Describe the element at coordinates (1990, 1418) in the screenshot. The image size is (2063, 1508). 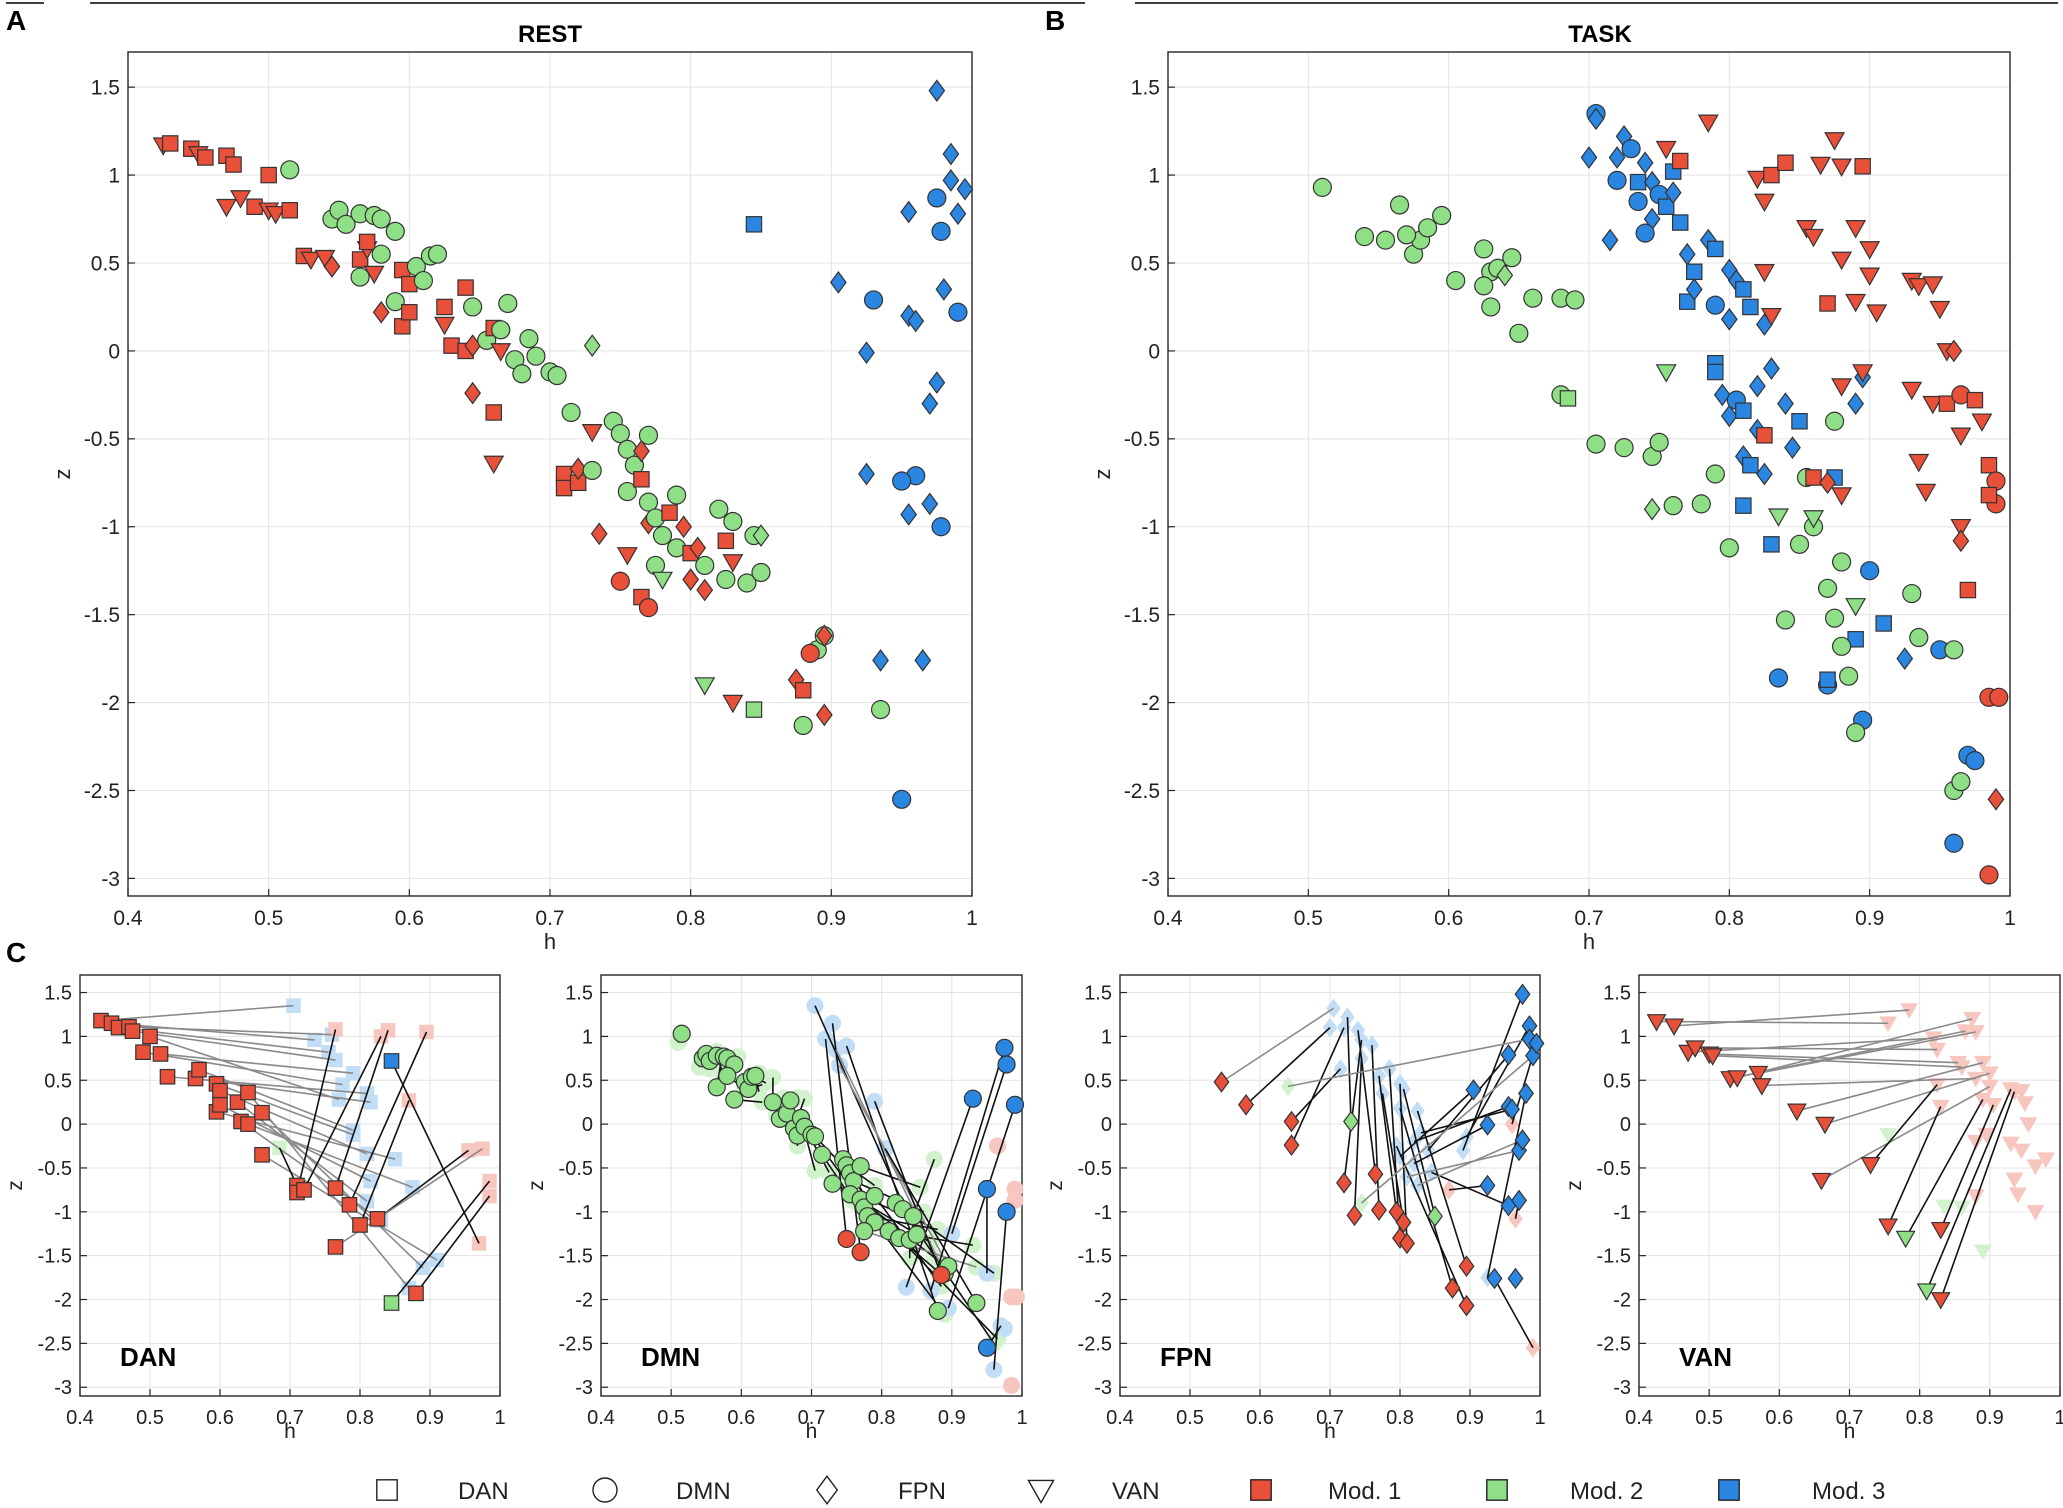
I see `x-tick-label: 0.9` at that location.